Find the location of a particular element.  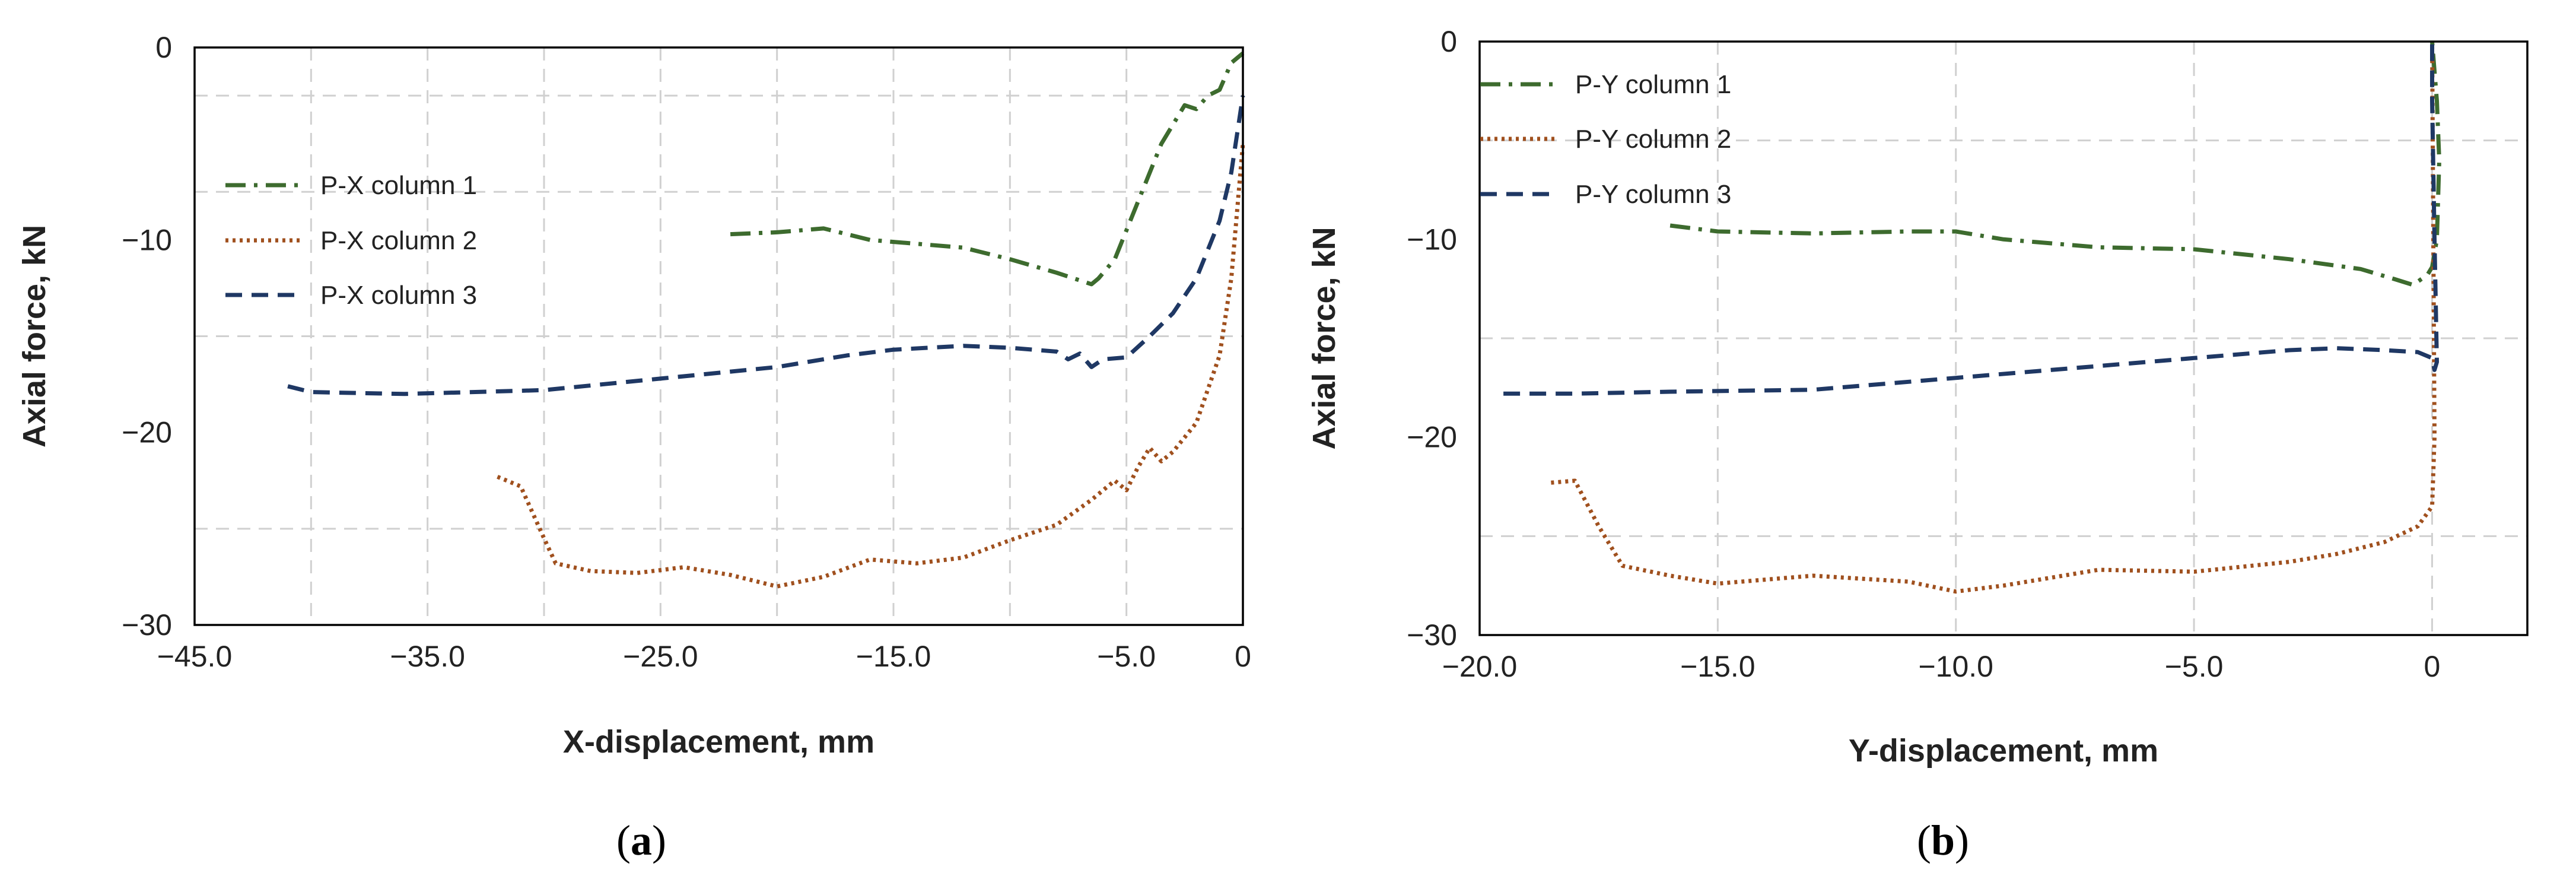

chart-a-y-axis-title: Axial force, kN is located at coordinates (34, 336).